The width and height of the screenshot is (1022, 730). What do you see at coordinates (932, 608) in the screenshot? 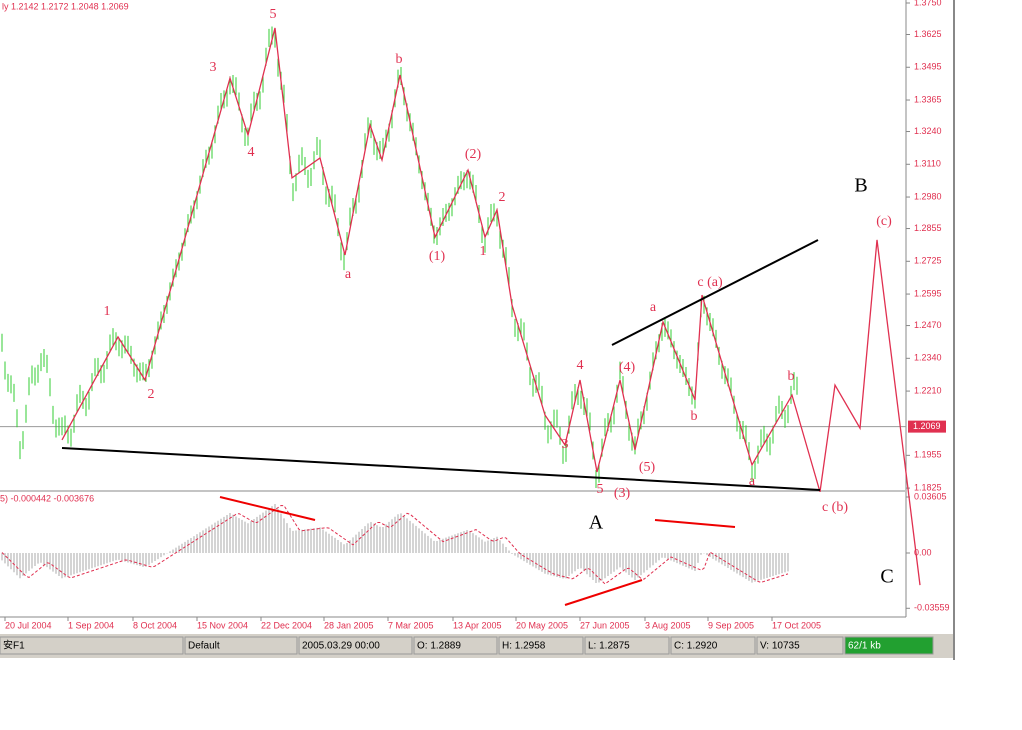
I see `indicator-tick-label: -0.03559` at bounding box center [932, 608].